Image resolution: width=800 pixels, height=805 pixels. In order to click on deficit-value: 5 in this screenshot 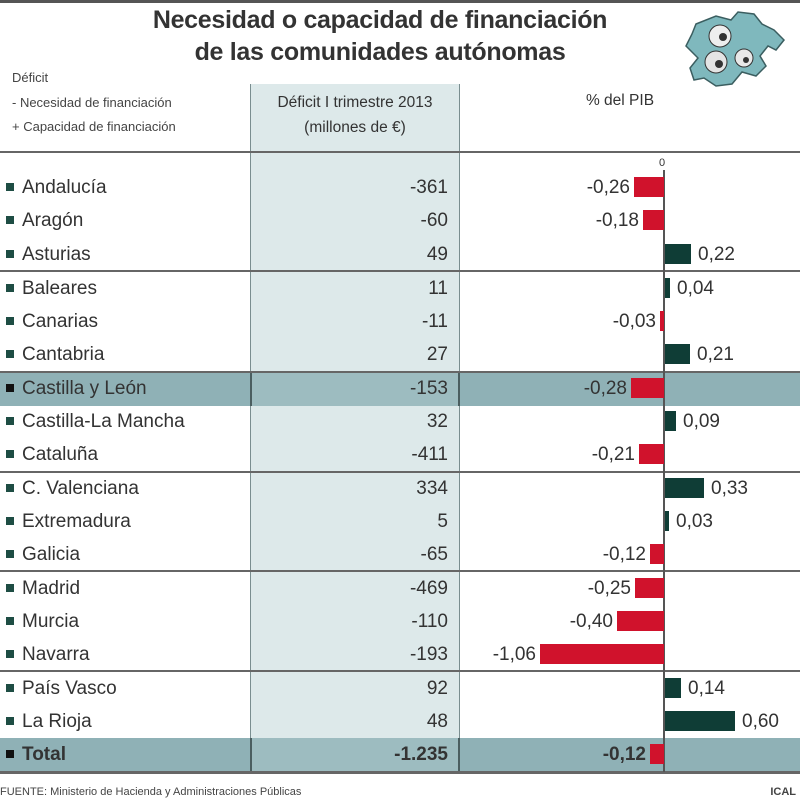, I will do `click(442, 521)`.